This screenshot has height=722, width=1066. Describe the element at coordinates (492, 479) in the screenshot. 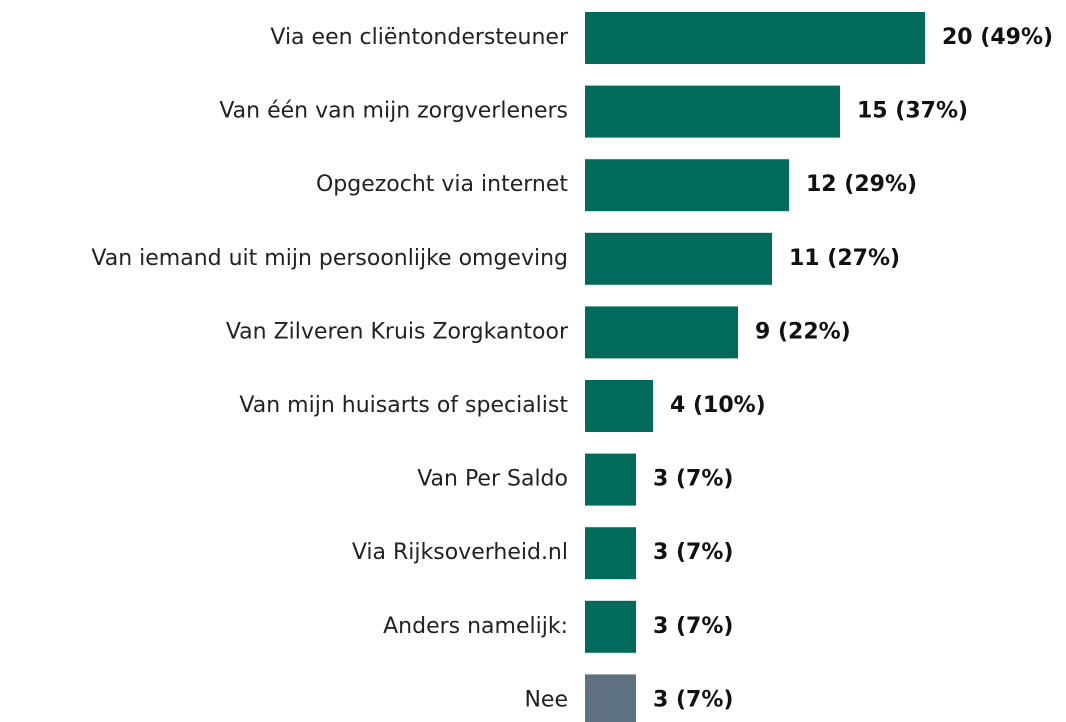

I see `category-label: Van Per Saldo` at that location.